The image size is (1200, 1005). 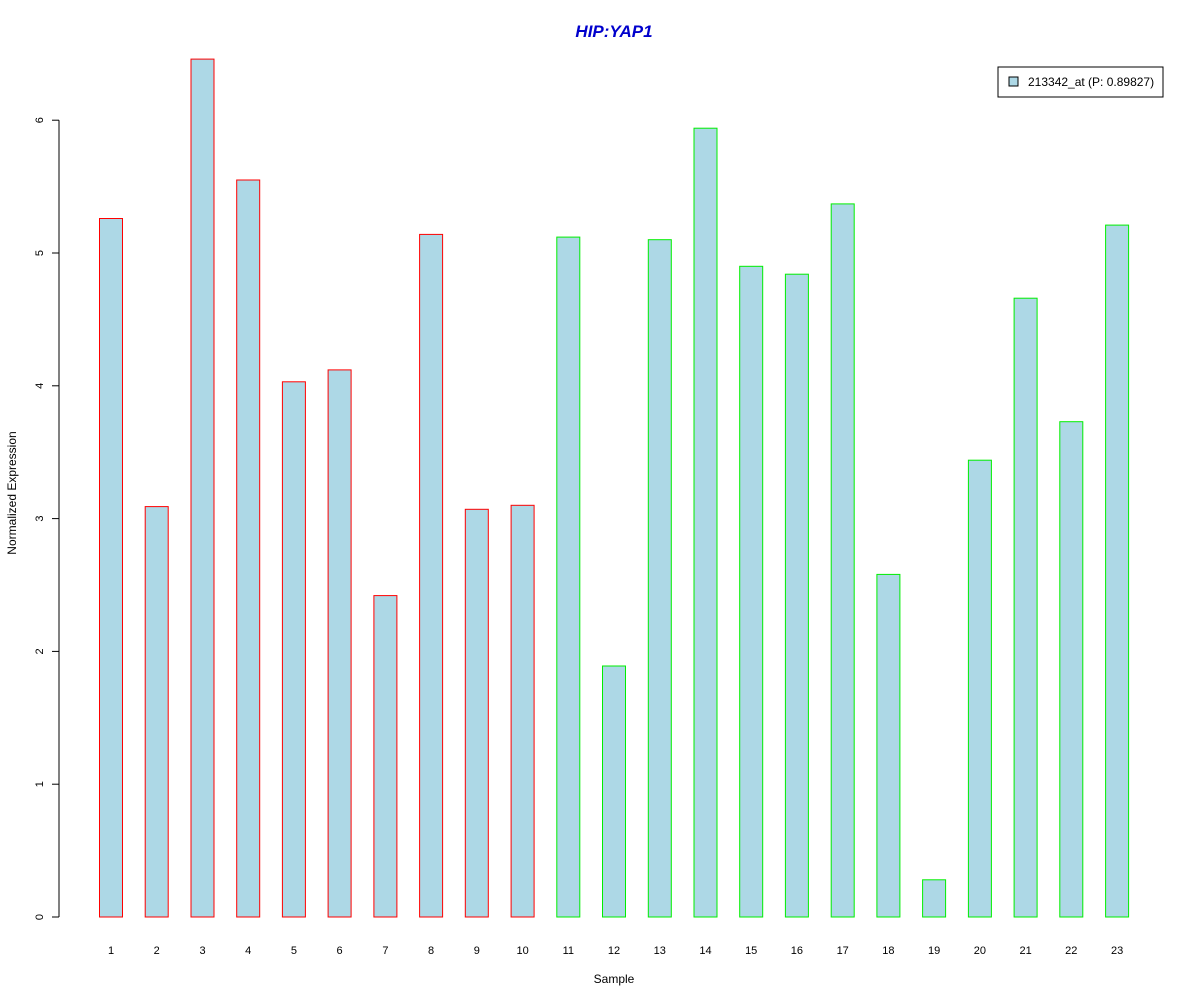 I want to click on y-tick-label: 2, so click(x=40, y=651).